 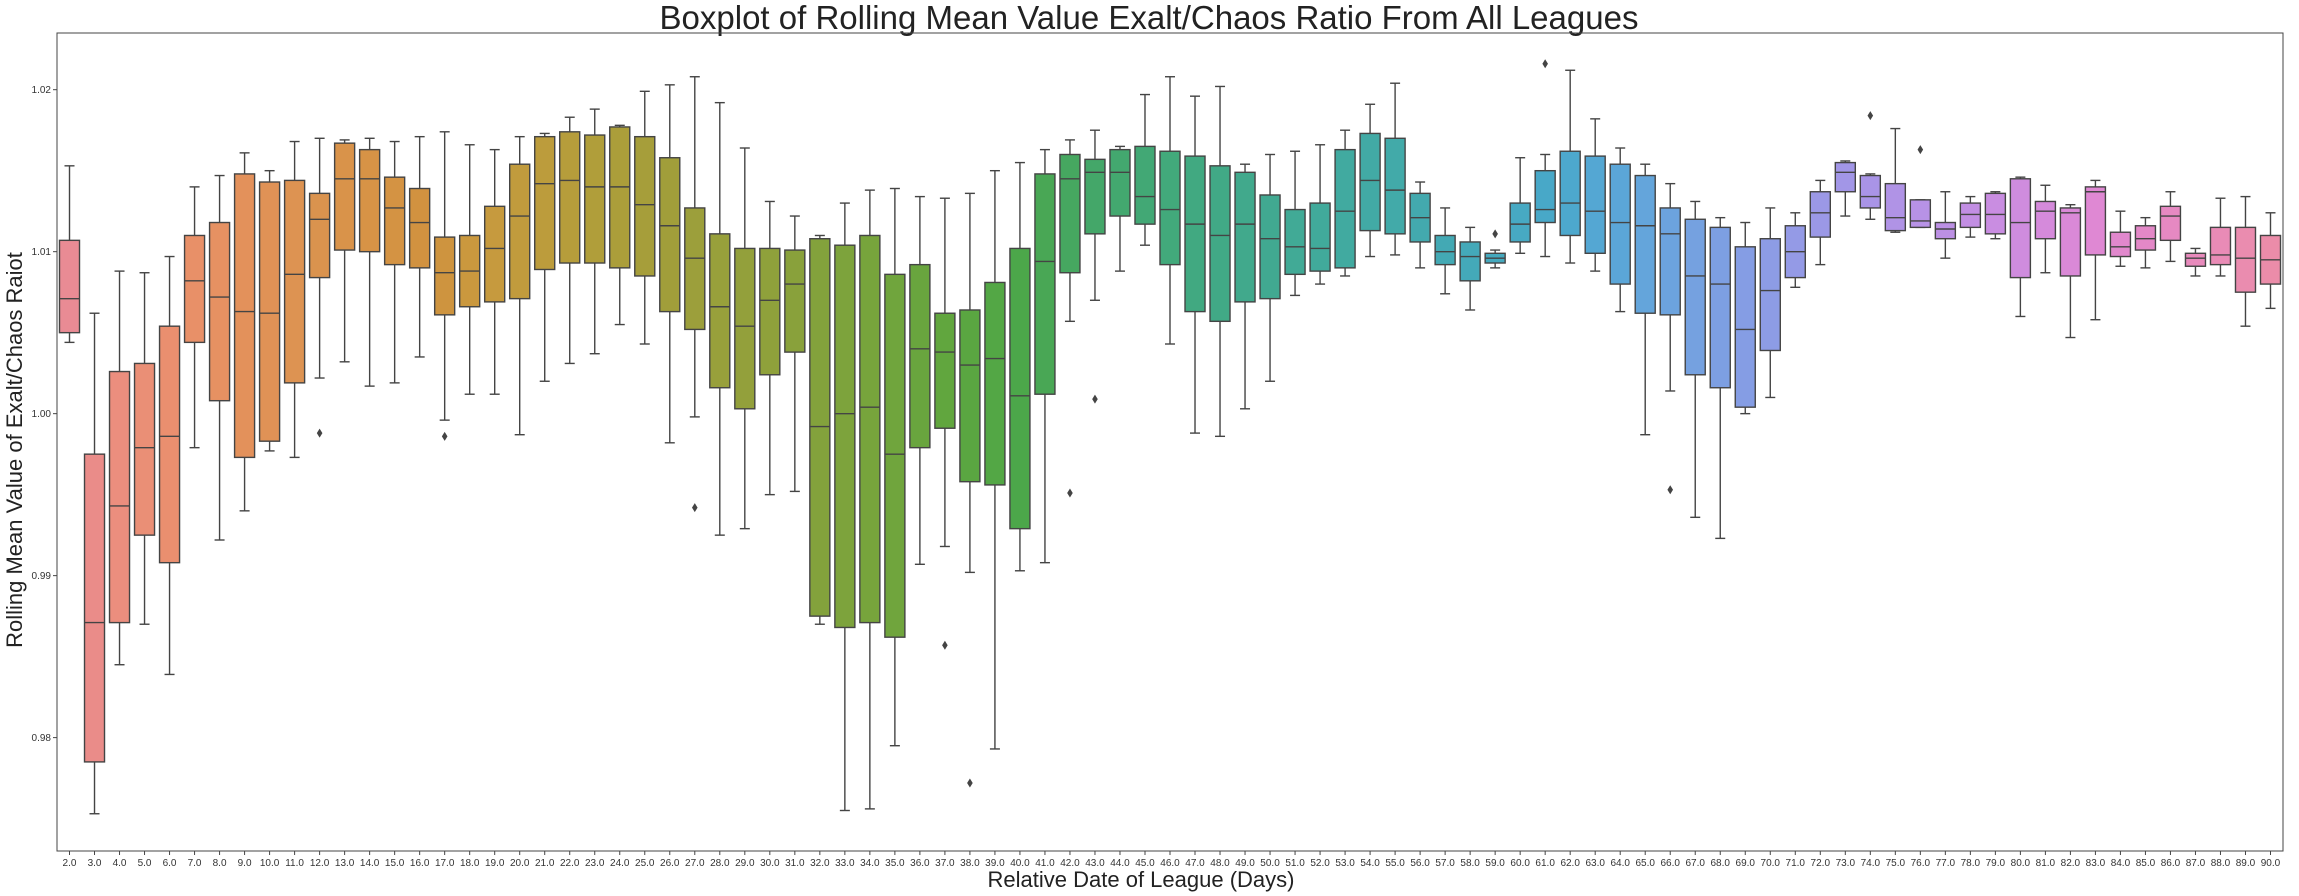 I want to click on x-tick-label: 73.0, so click(x=1846, y=863).